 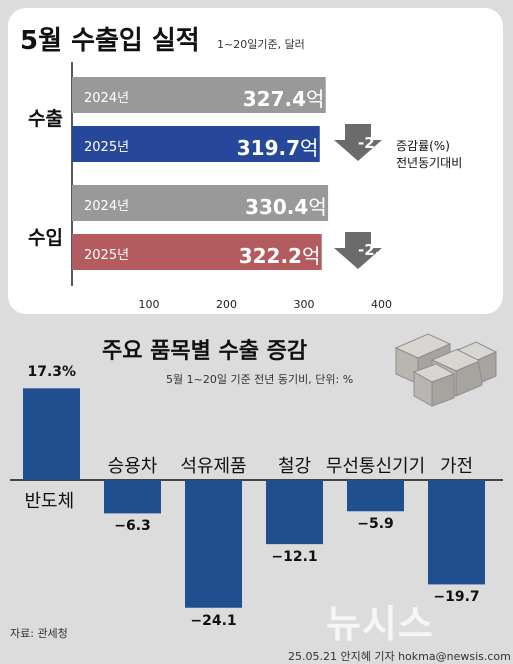 I want to click on item-value-label-1: −6.3, so click(x=132, y=526).